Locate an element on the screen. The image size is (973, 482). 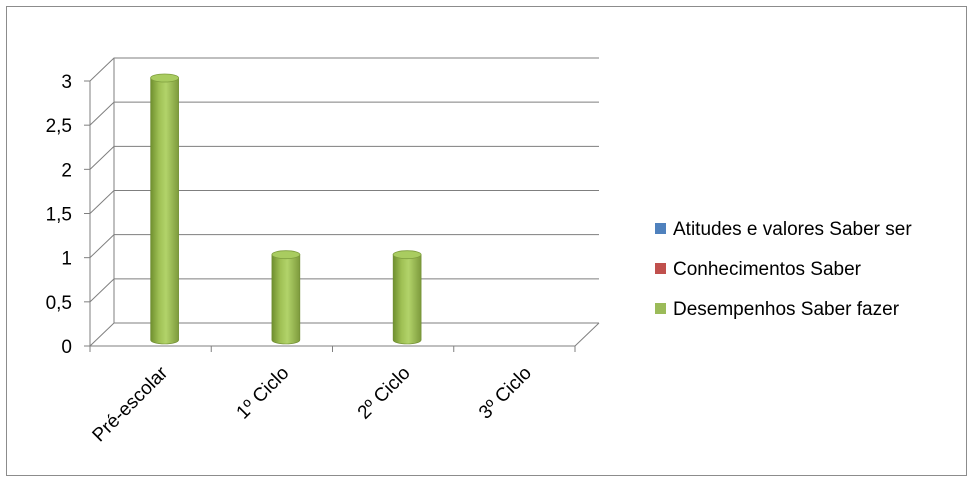
y-tick-label-2: 1 is located at coordinates (66, 259).